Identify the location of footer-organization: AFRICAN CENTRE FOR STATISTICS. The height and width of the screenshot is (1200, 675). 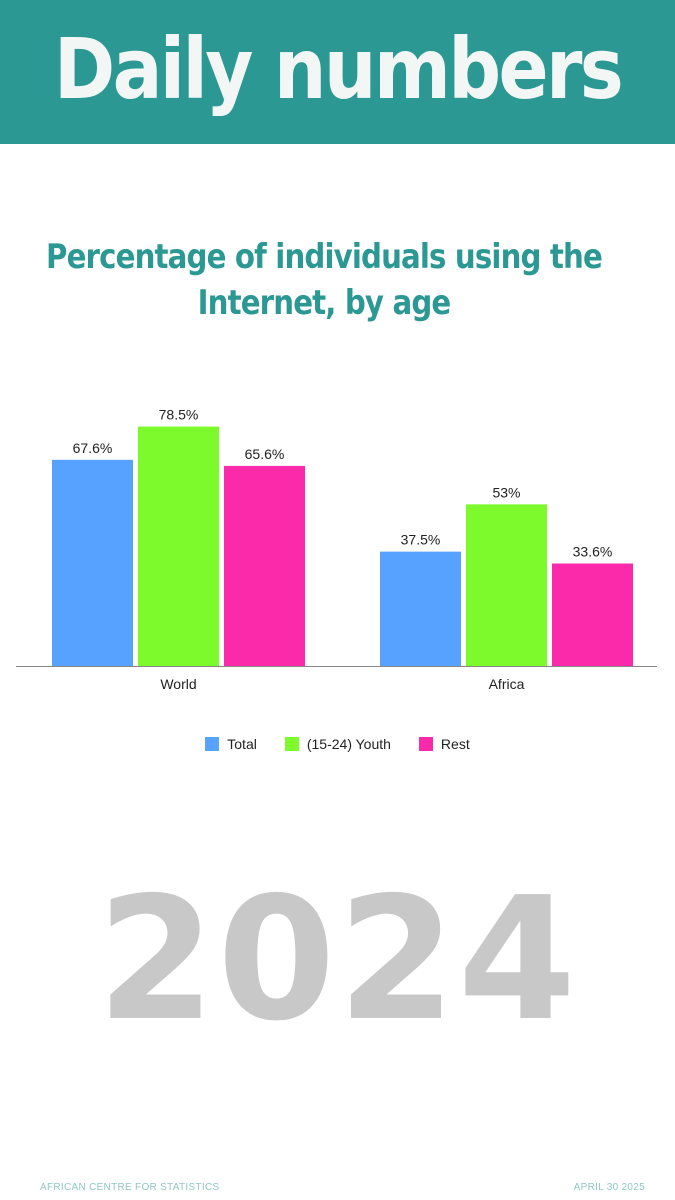
(130, 1187).